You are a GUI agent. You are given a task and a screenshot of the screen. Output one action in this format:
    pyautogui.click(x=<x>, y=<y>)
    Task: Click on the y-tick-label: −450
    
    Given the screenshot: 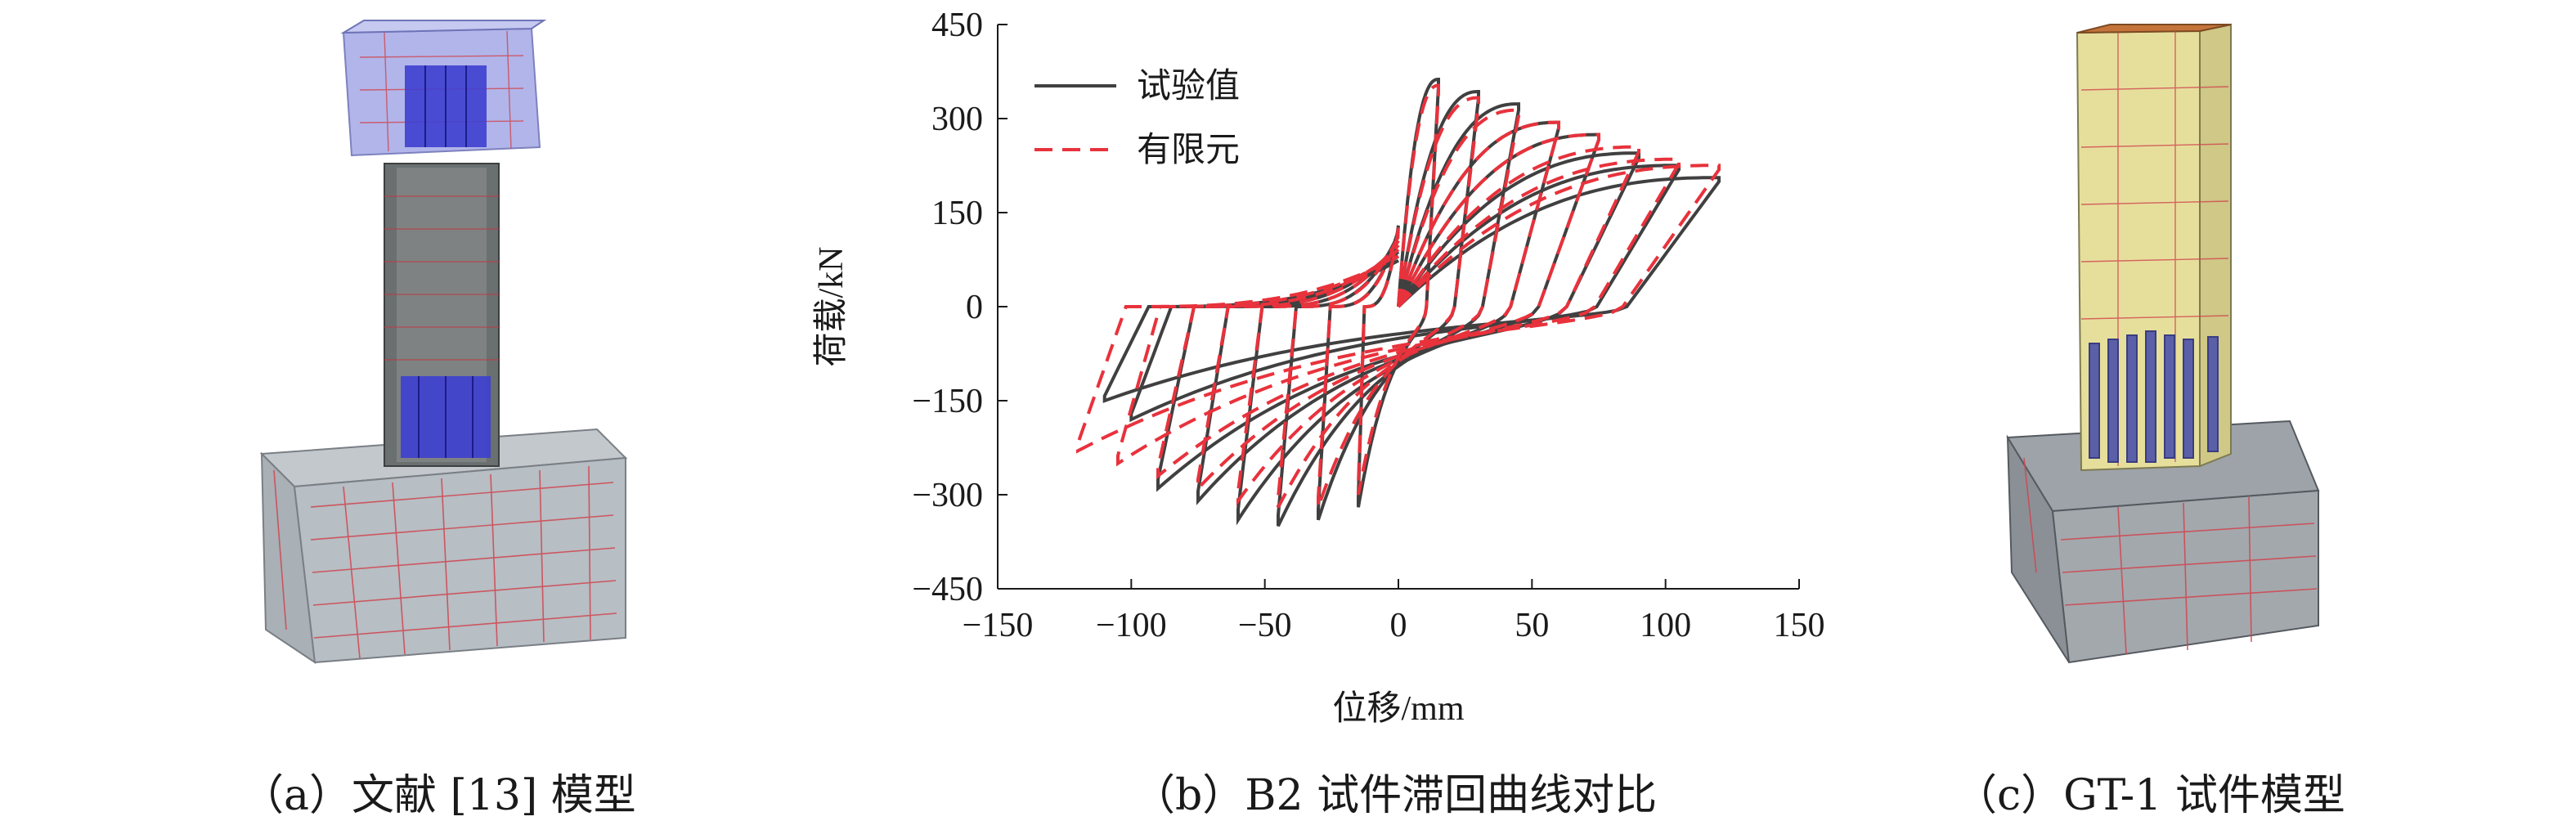 What is the action you would take?
    pyautogui.click(x=947, y=589)
    